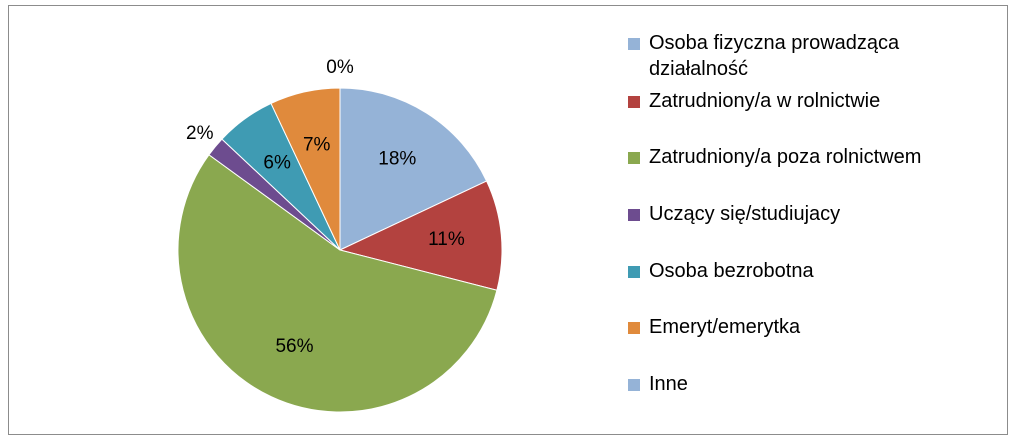  What do you see at coordinates (294, 346) in the screenshot?
I see `data-label: 56%` at bounding box center [294, 346].